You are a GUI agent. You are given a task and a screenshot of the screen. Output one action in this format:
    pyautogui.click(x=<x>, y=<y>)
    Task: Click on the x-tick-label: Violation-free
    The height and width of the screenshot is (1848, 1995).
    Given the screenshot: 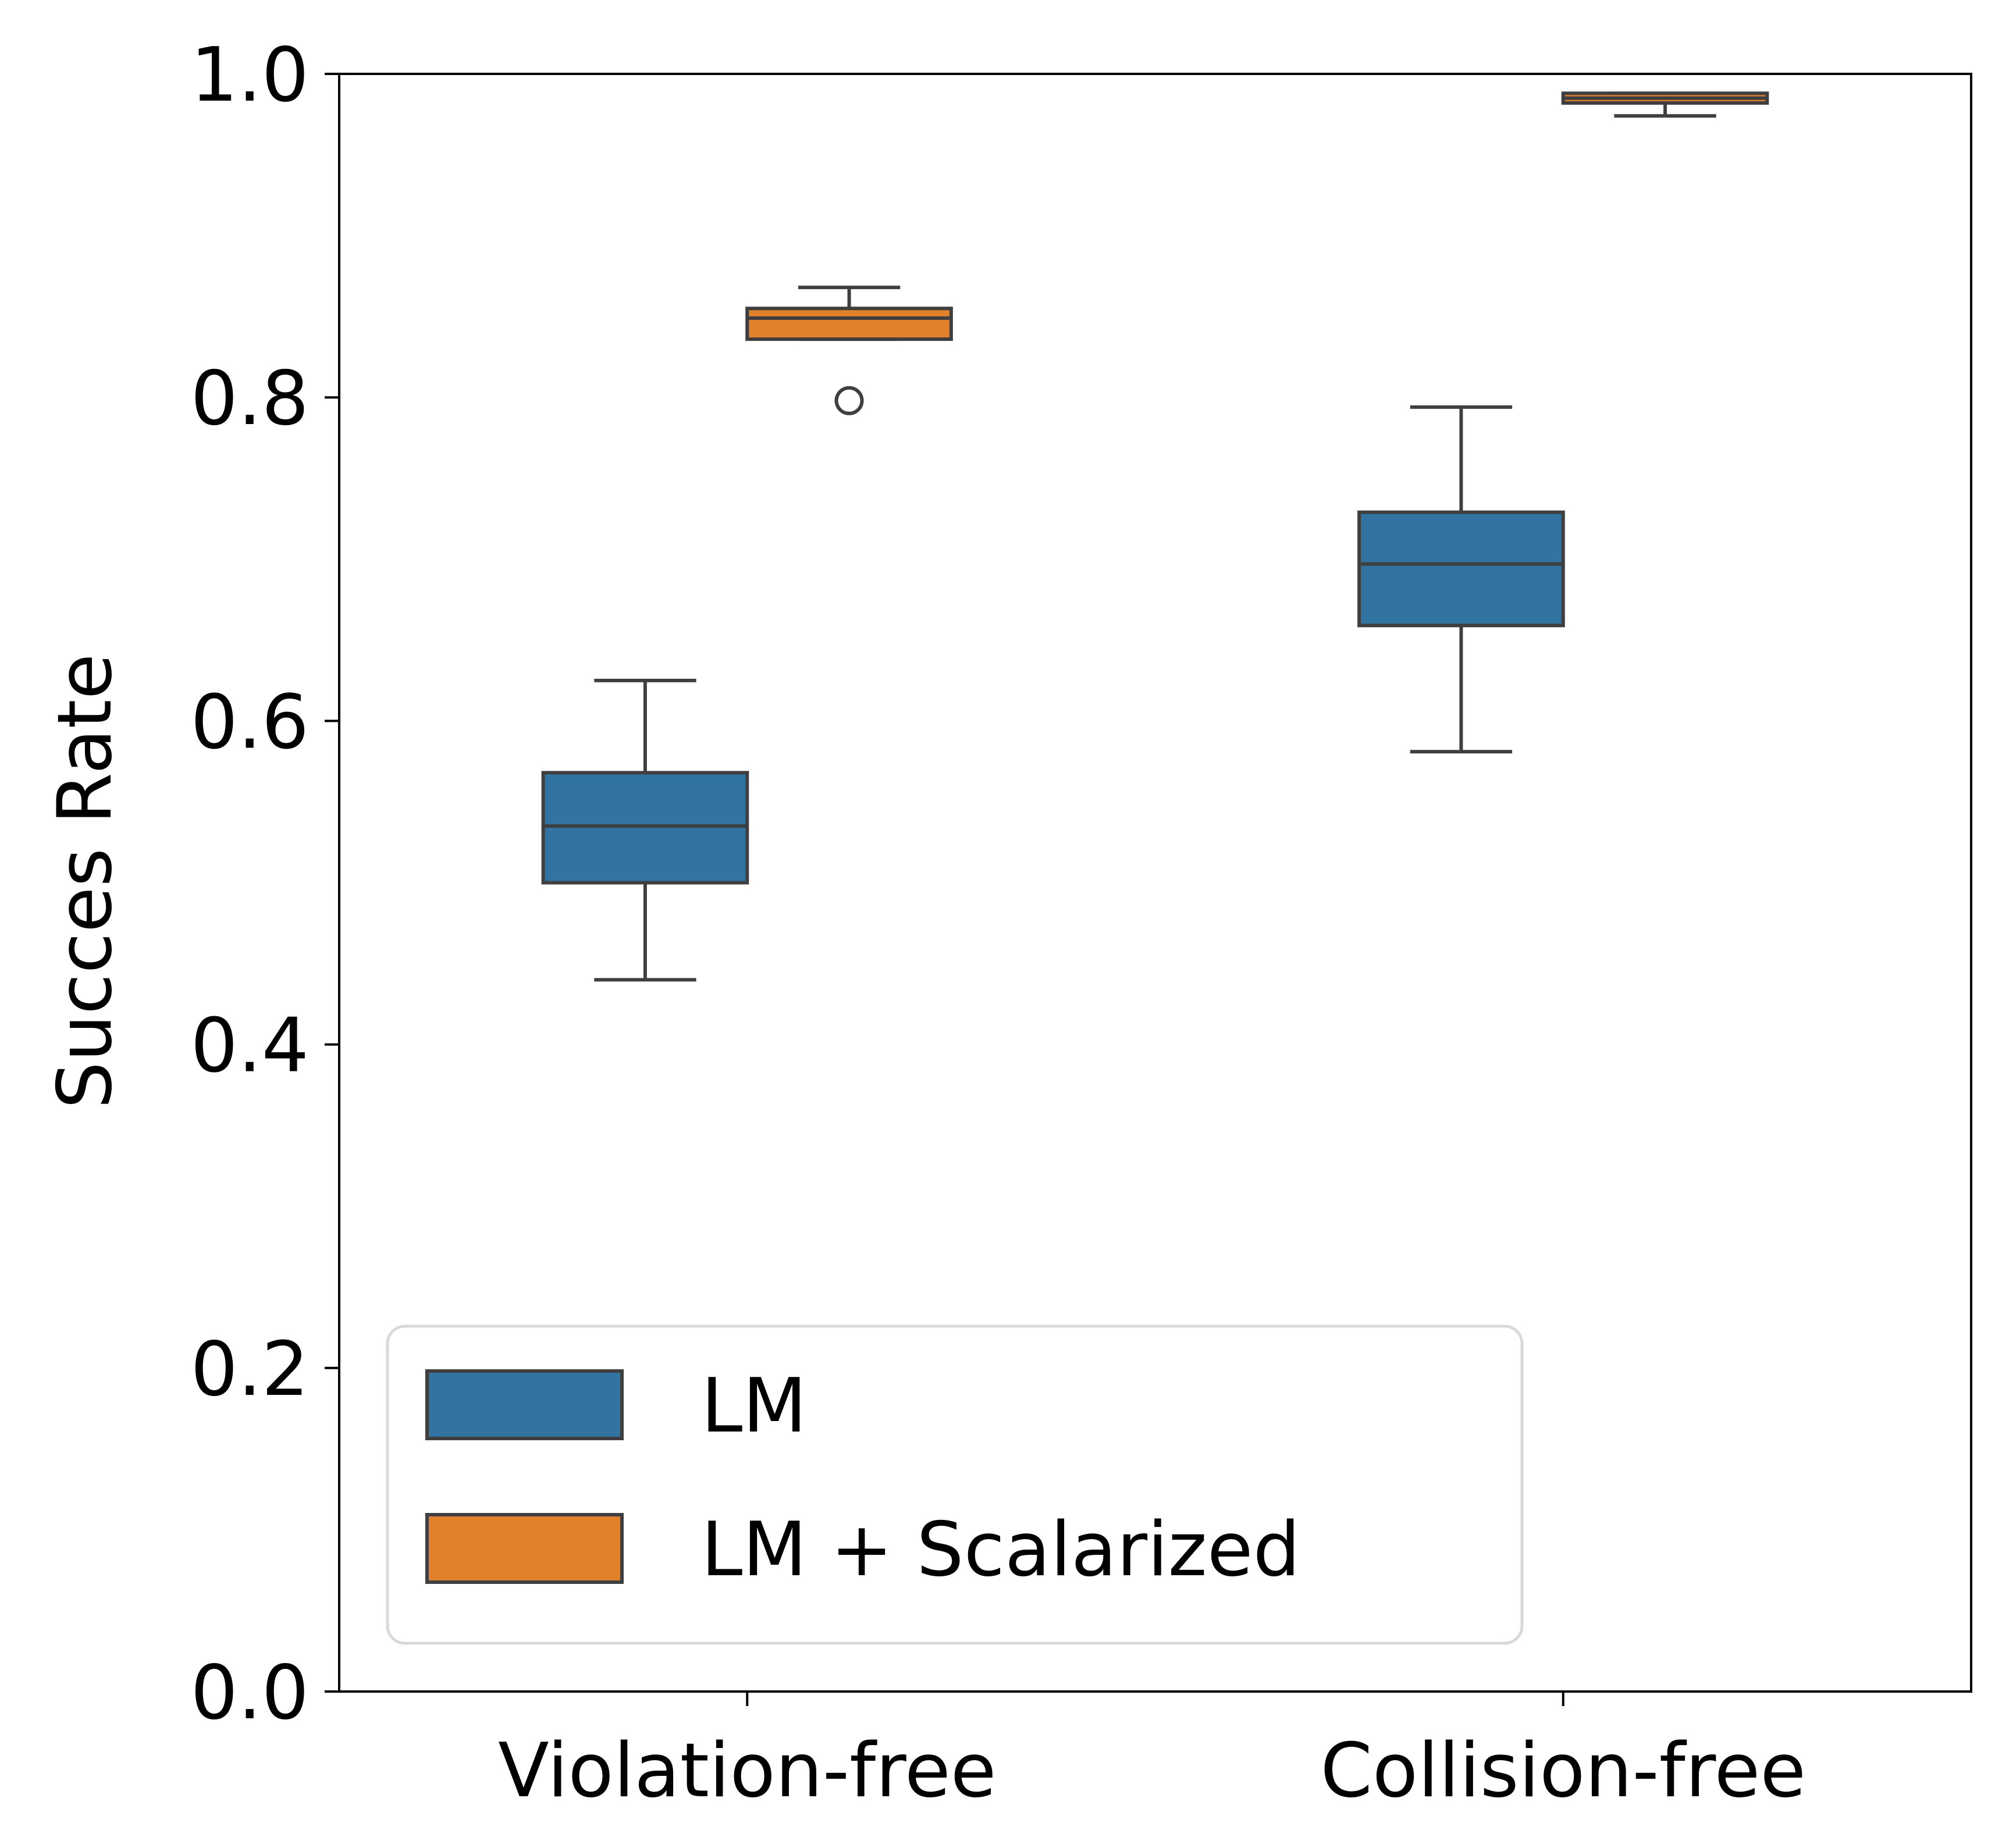 What is the action you would take?
    pyautogui.click(x=747, y=1771)
    